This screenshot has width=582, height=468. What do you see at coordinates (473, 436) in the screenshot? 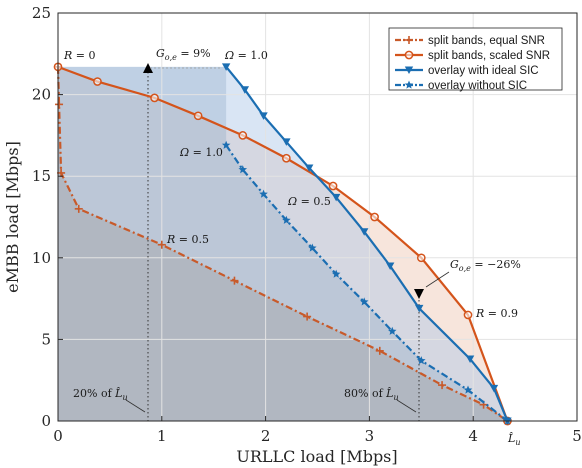
I see `x-tick-label: 4` at bounding box center [473, 436].